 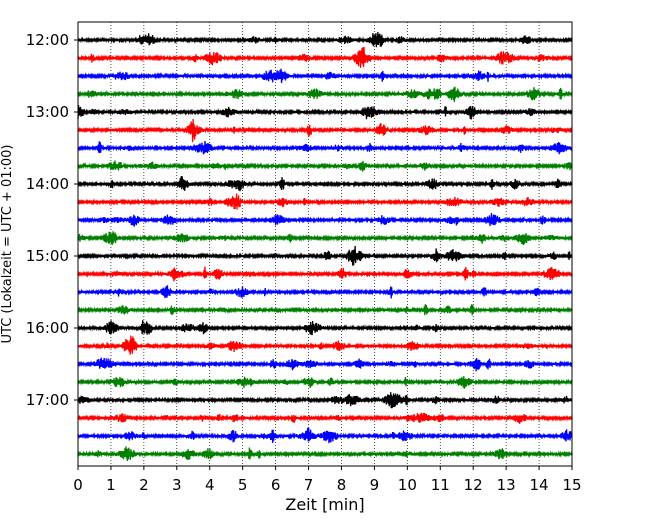 What do you see at coordinates (407, 485) in the screenshot?
I see `x-tick-label: 10` at bounding box center [407, 485].